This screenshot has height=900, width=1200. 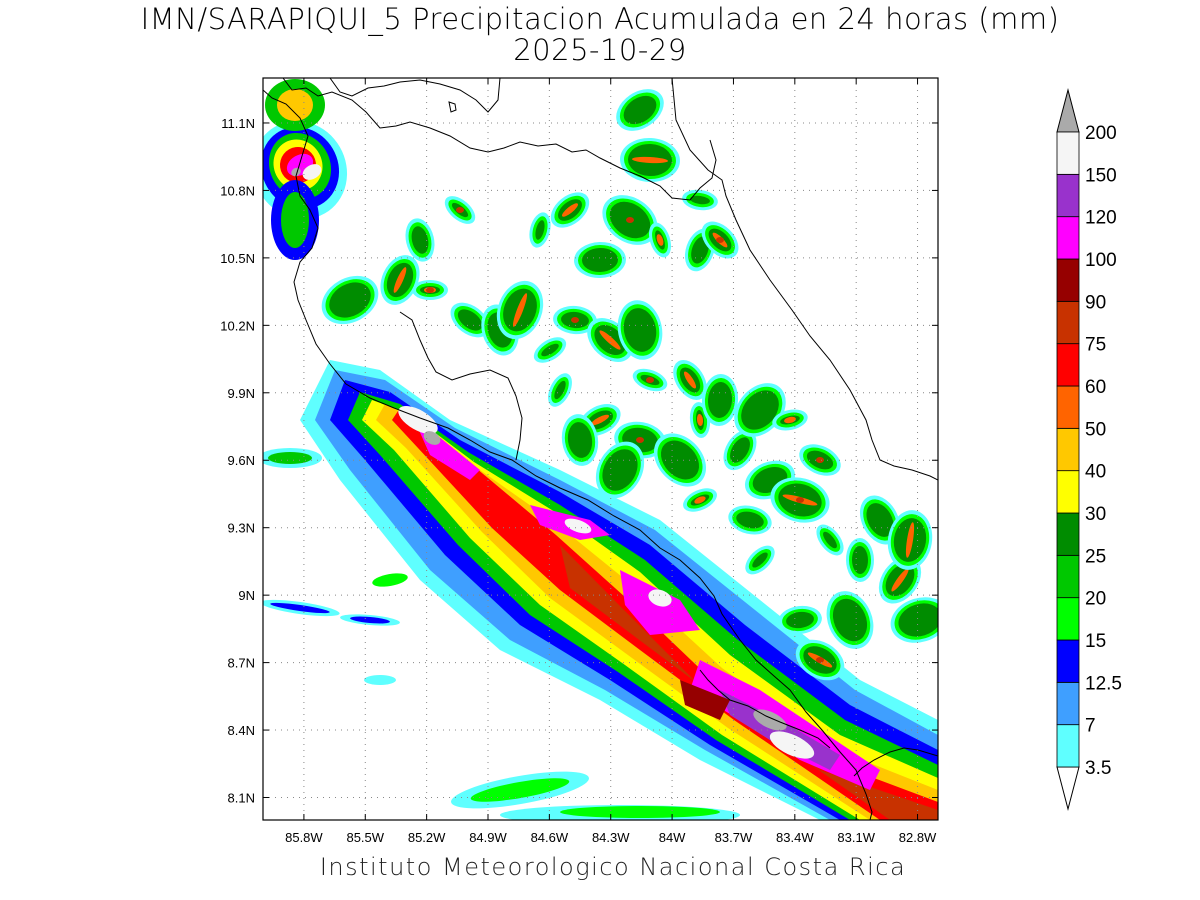 I want to click on lat-tick-label: 10.5N, so click(x=237, y=258).